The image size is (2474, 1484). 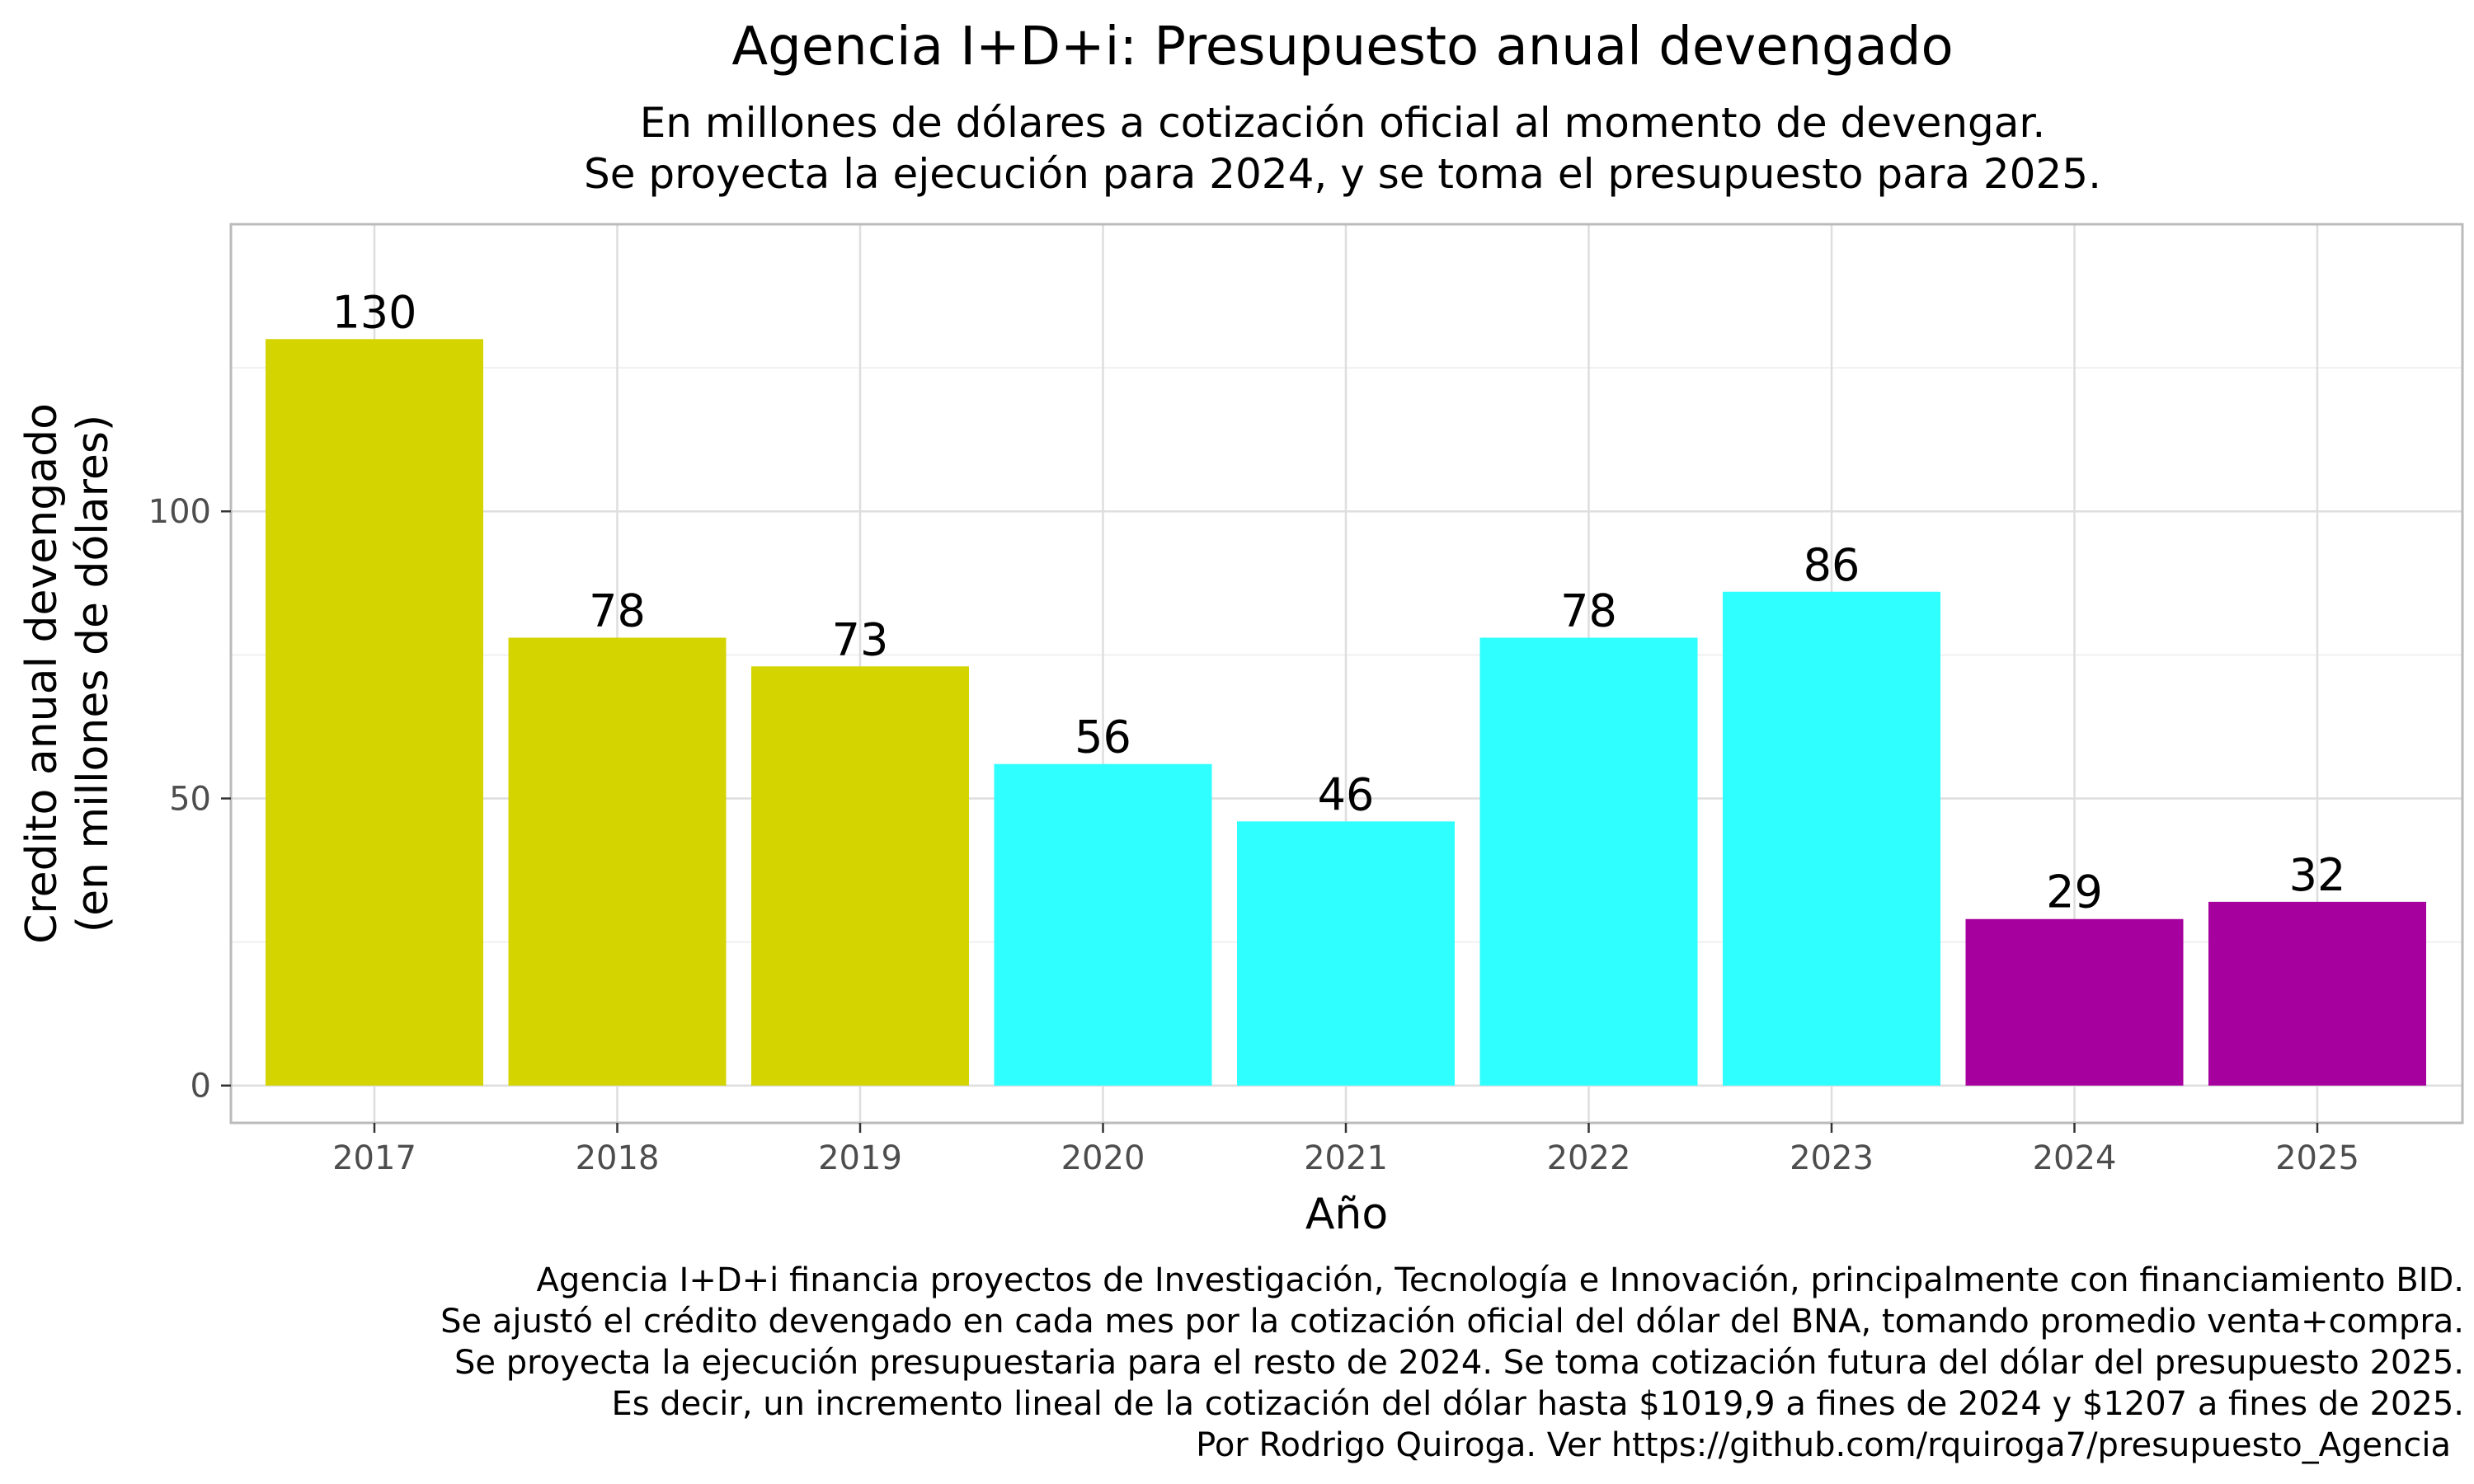 I want to click on y-axis-title-line-2: (en millones de dólares), so click(x=93, y=673).